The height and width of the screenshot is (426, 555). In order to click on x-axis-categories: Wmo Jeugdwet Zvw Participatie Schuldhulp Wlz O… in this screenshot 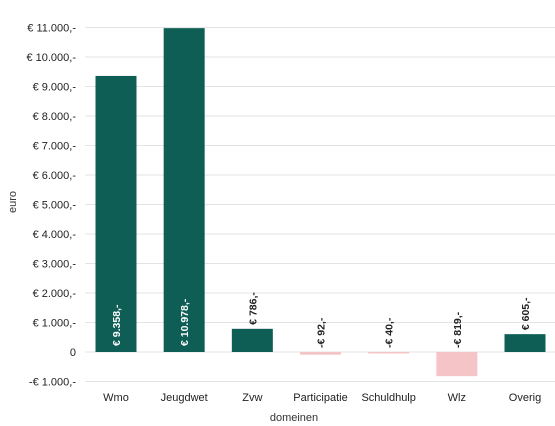, I will do `click(322, 398)`.